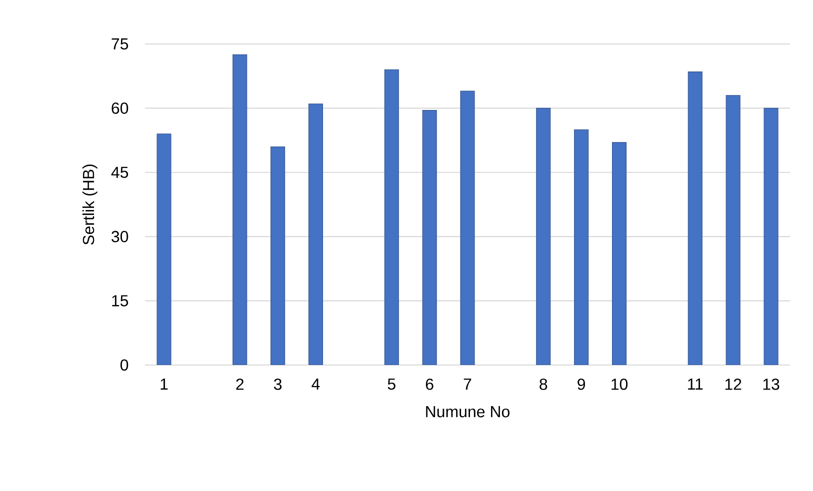 The width and height of the screenshot is (813, 491). What do you see at coordinates (120, 44) in the screenshot?
I see `y-tick-label: 75` at bounding box center [120, 44].